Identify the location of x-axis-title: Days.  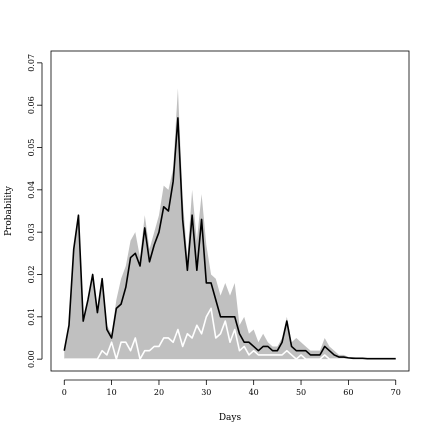
(230, 418).